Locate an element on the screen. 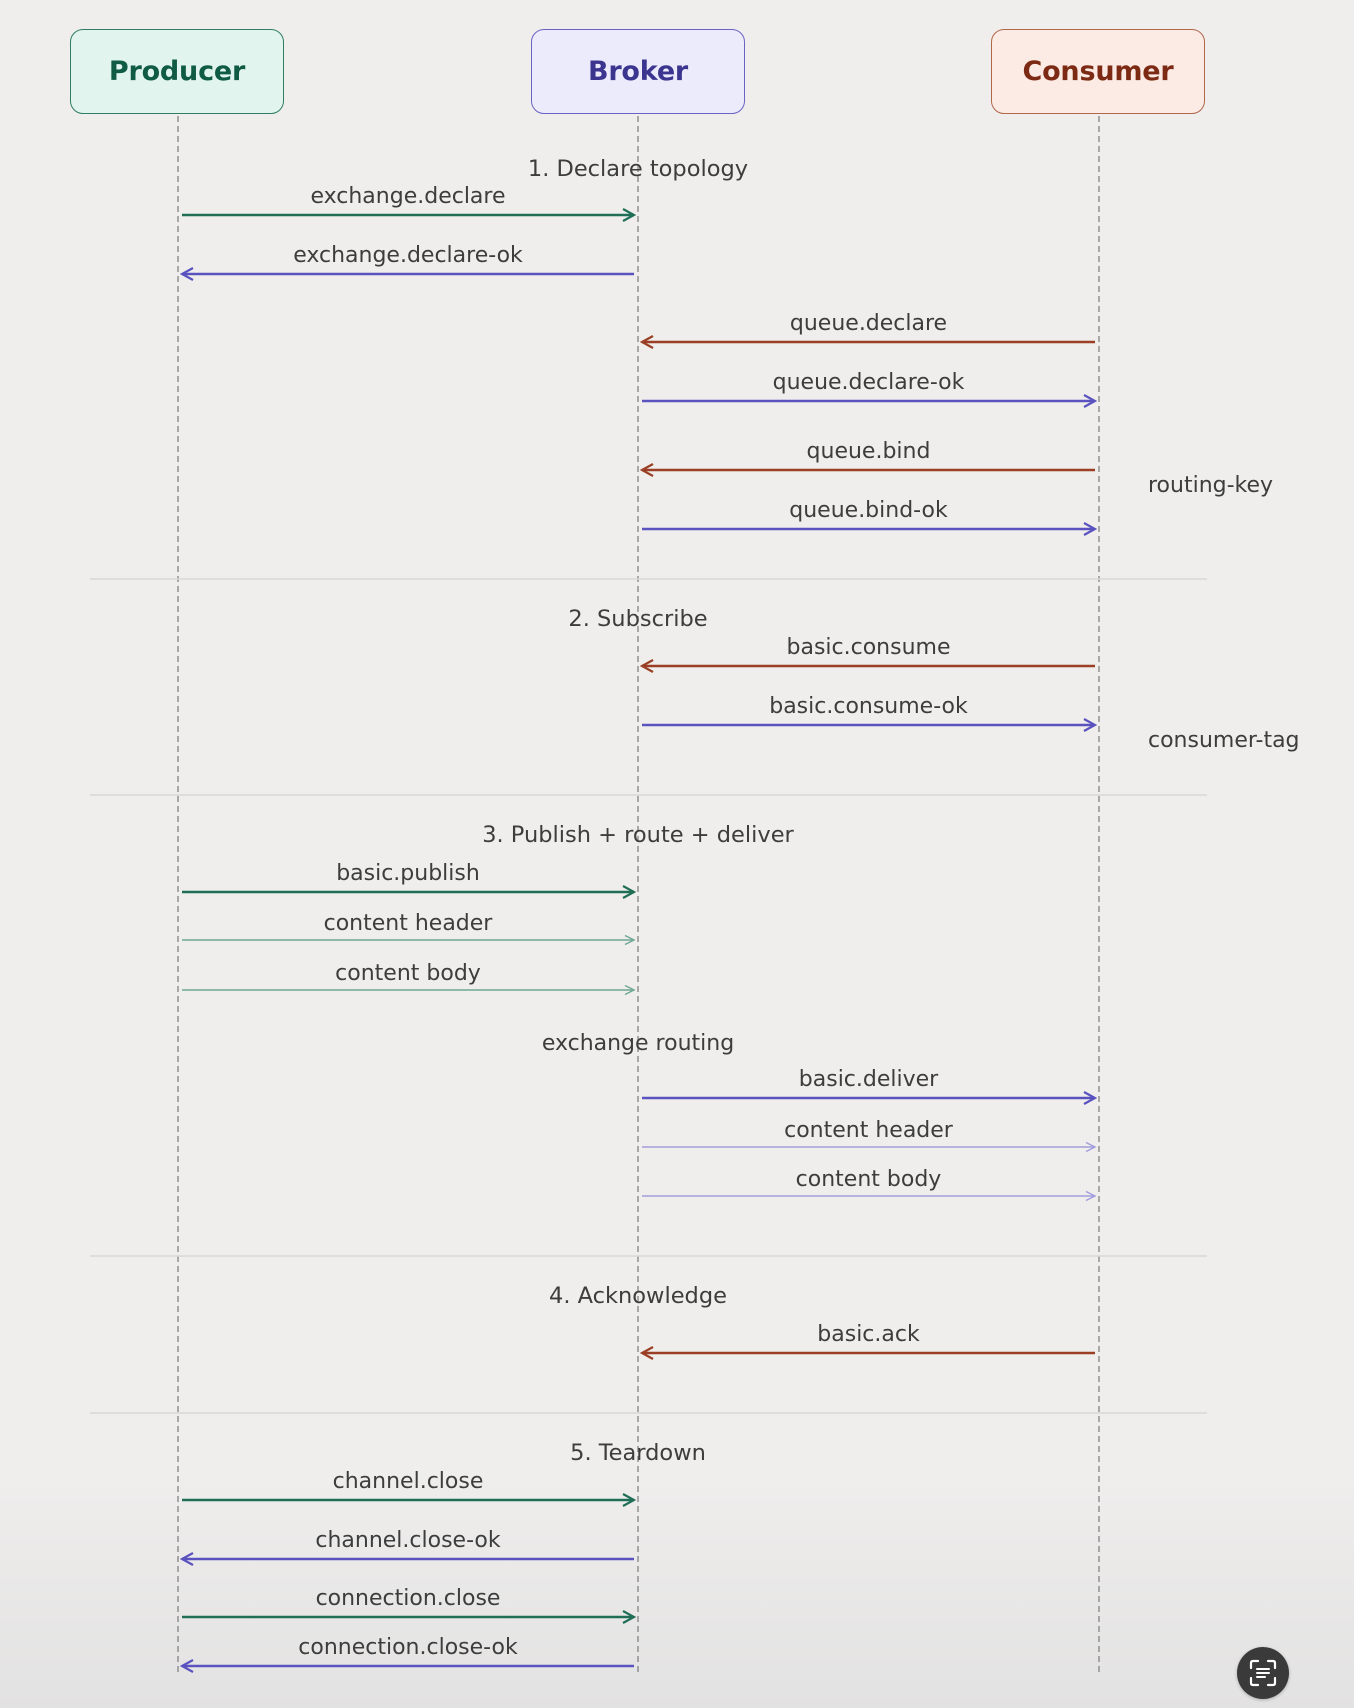  message-label: queue.declare-ok is located at coordinates (869, 382).